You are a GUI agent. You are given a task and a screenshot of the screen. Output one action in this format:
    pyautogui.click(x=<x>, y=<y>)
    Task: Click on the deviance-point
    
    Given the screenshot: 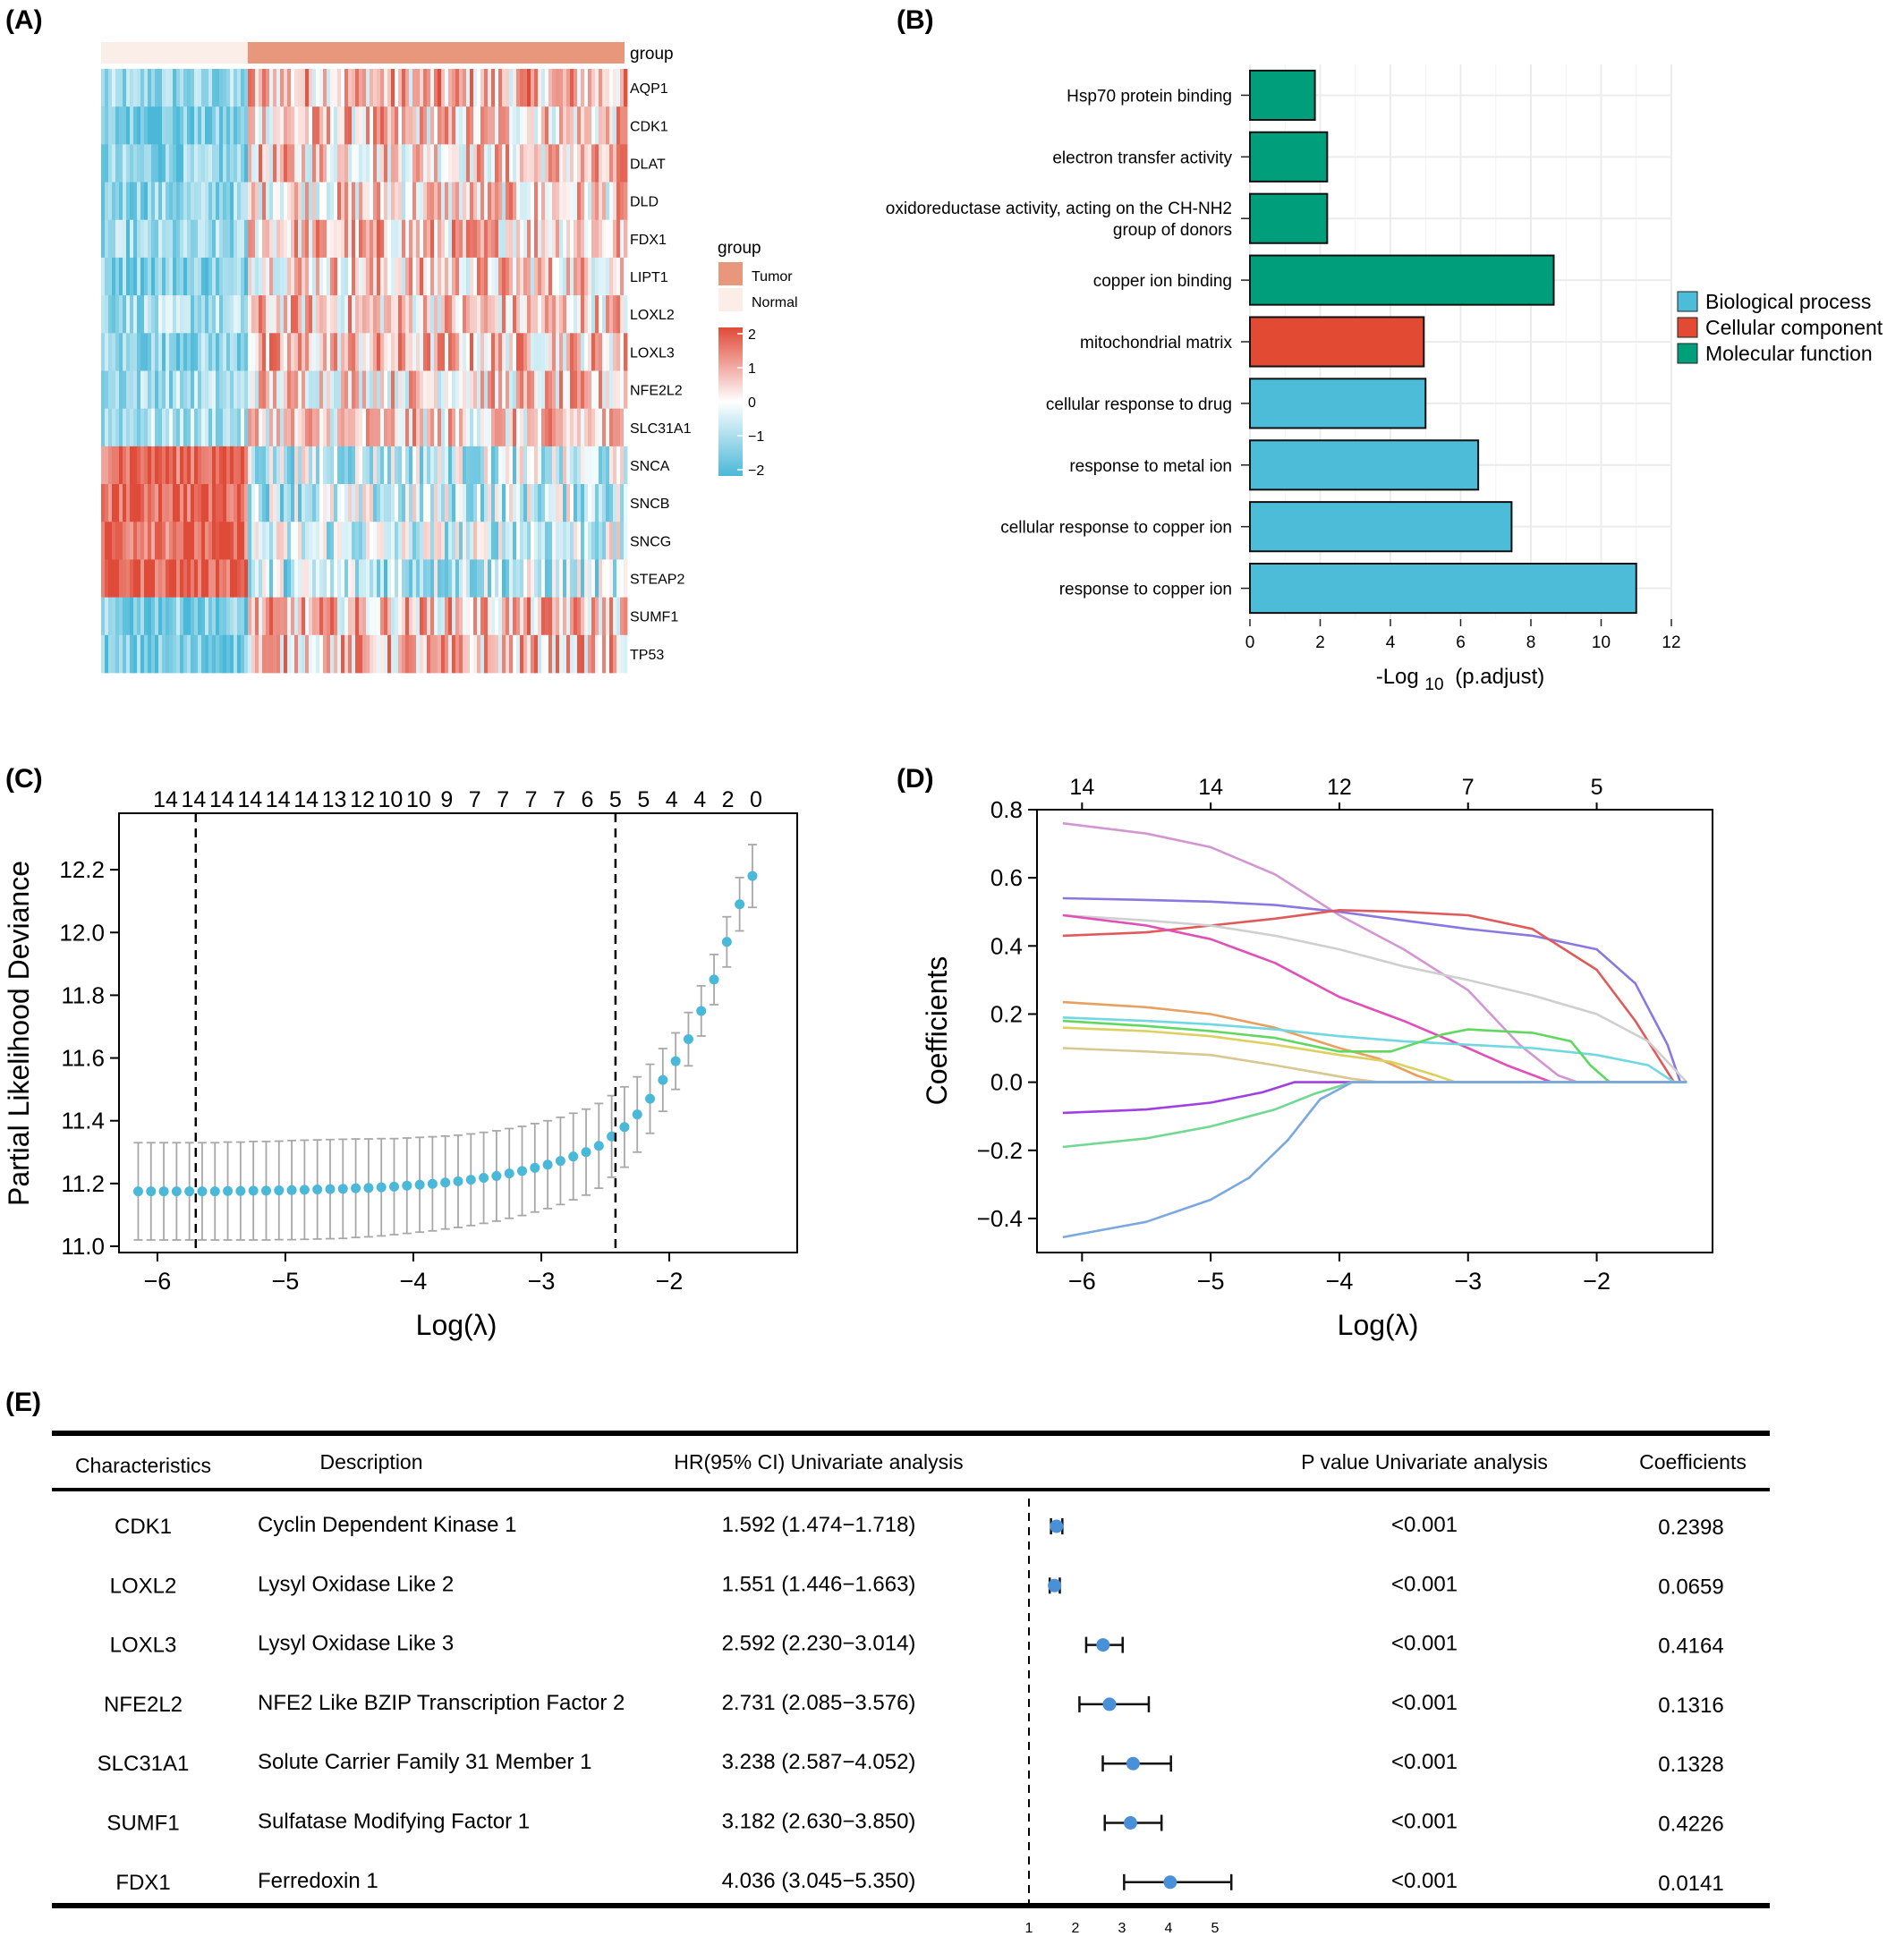 What is the action you would take?
    pyautogui.click(x=612, y=1136)
    